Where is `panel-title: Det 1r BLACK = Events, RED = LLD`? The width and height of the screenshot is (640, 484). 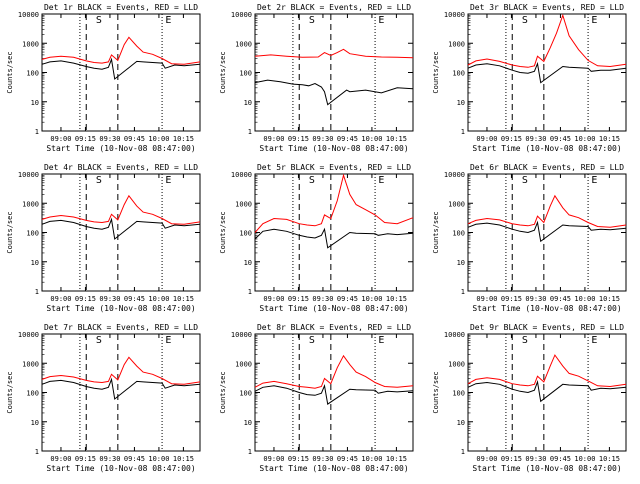 panel-title: Det 1r BLACK = Events, RED = LLD is located at coordinates (121, 7).